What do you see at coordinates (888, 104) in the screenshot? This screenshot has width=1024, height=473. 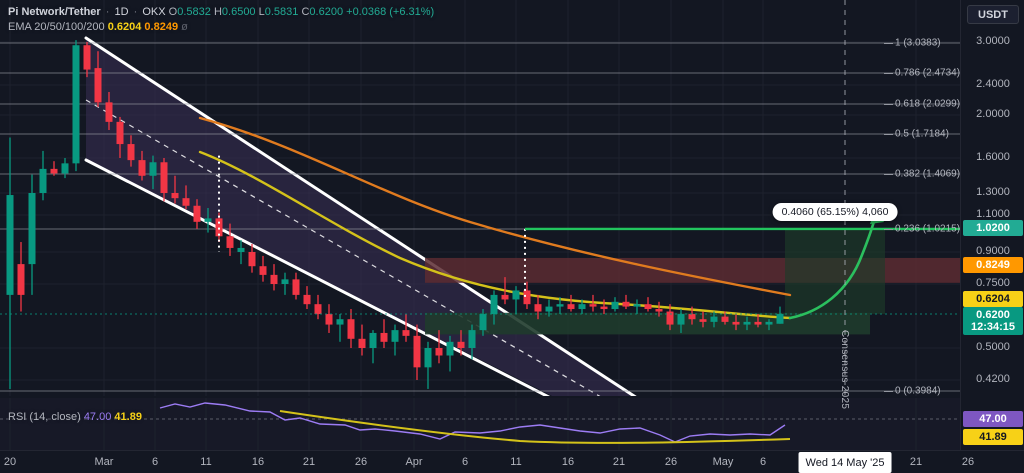 I see `fib-618-tick` at bounding box center [888, 104].